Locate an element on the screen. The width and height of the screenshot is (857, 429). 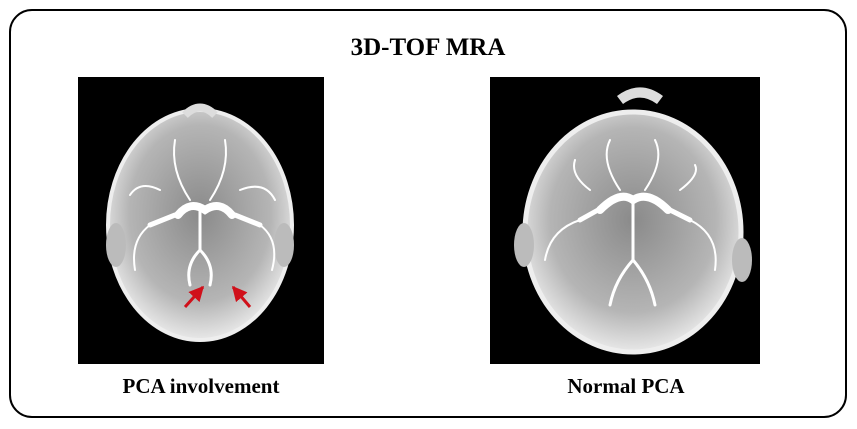
figure-title: 3D-TOF MRA is located at coordinates (428, 47).